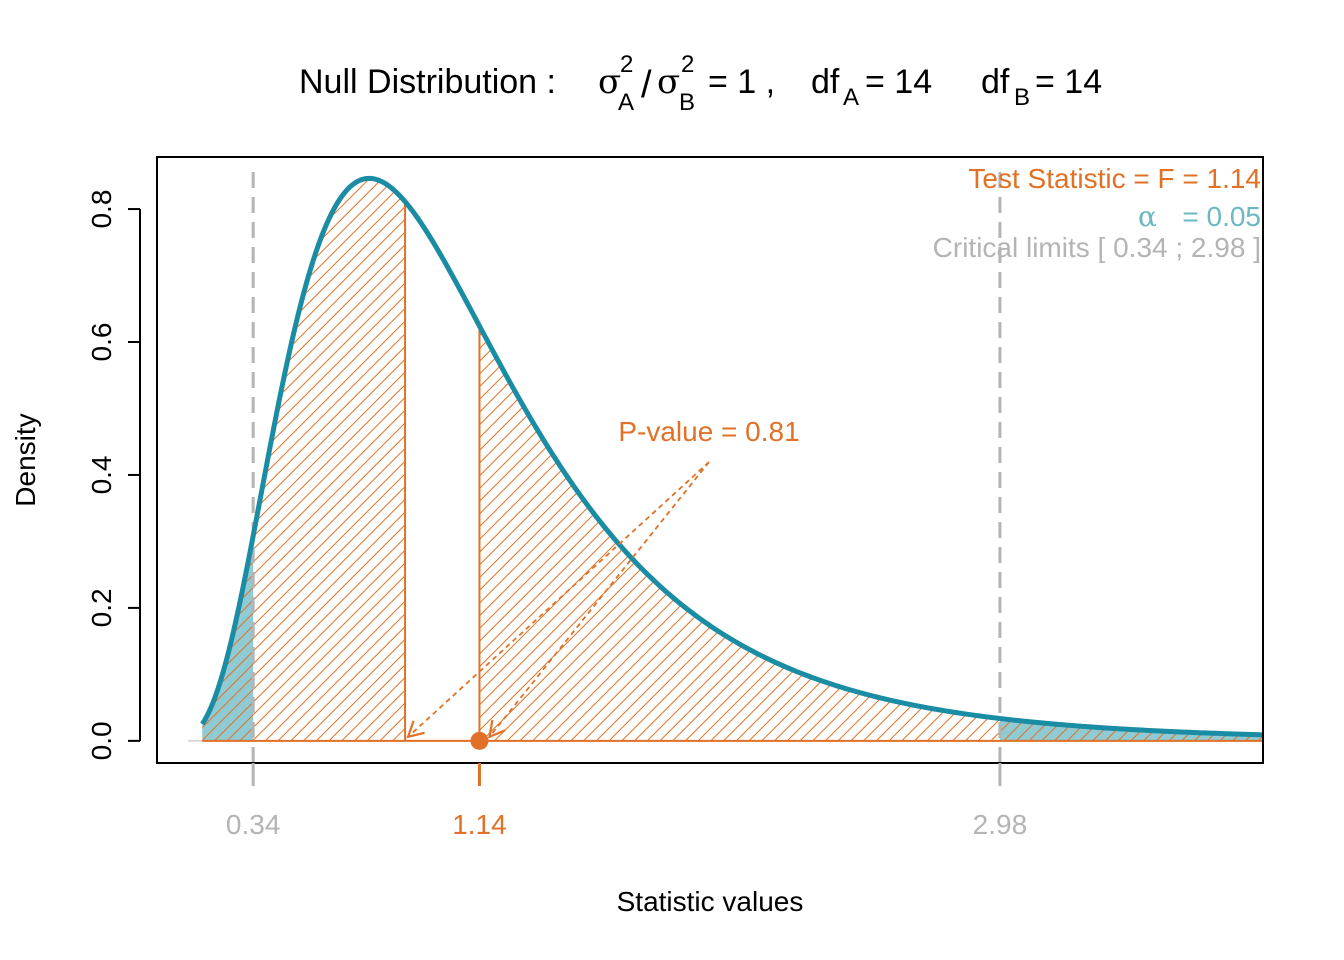 The width and height of the screenshot is (1344, 960). Describe the element at coordinates (995, 82) in the screenshot. I see `title-df-b: df` at that location.